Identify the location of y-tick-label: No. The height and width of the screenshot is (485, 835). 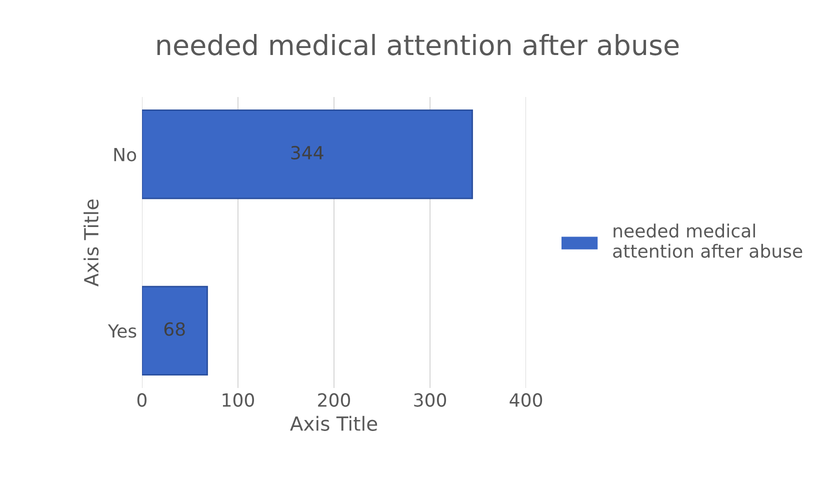
(125, 155).